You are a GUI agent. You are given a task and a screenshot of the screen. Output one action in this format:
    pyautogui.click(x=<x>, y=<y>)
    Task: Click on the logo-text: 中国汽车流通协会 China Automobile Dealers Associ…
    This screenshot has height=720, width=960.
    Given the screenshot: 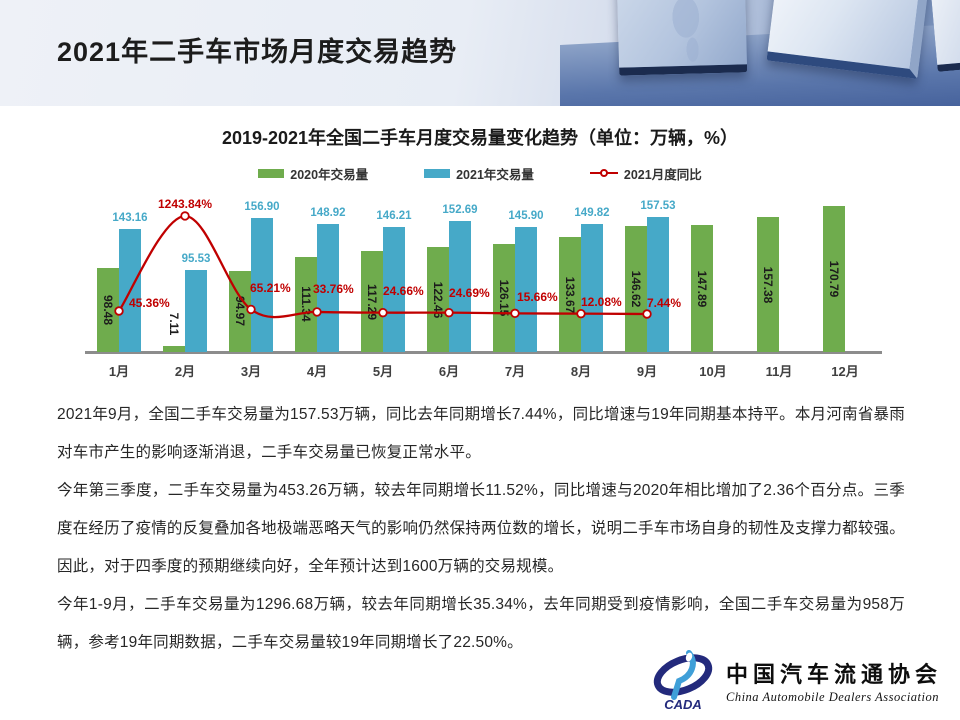 What is the action you would take?
    pyautogui.click(x=834, y=681)
    